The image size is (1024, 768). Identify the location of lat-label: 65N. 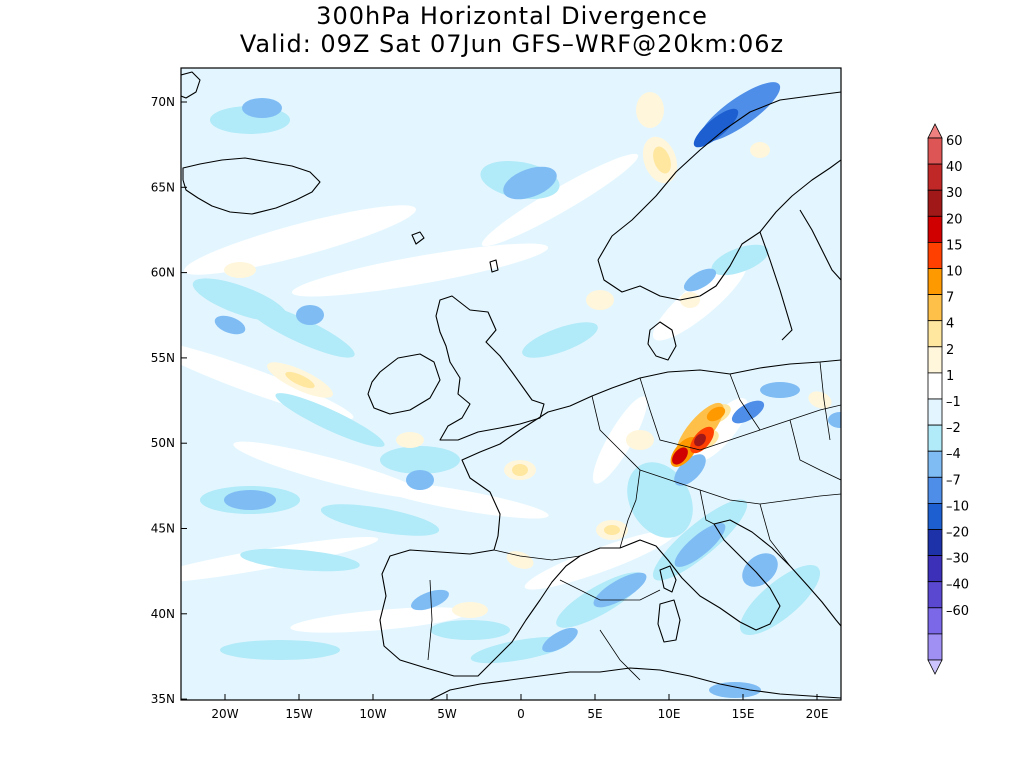
(163, 187).